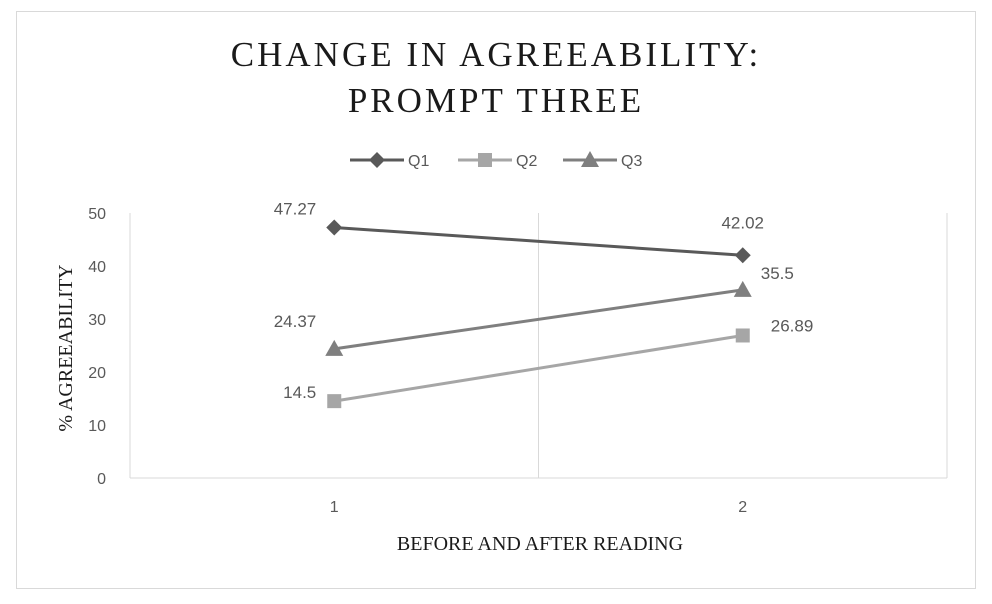  What do you see at coordinates (777, 273) in the screenshot?
I see `data-label-q3: 35.5` at bounding box center [777, 273].